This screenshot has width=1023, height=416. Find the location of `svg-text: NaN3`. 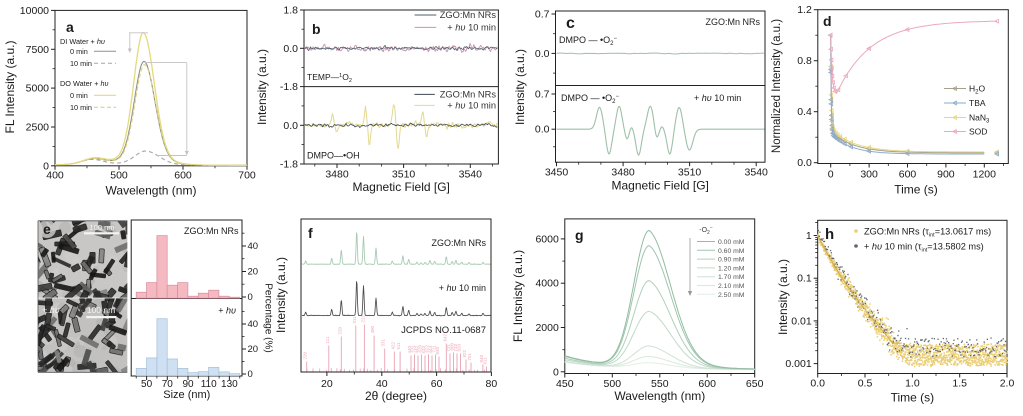

svg-text: NaN3 is located at coordinates (979, 119).